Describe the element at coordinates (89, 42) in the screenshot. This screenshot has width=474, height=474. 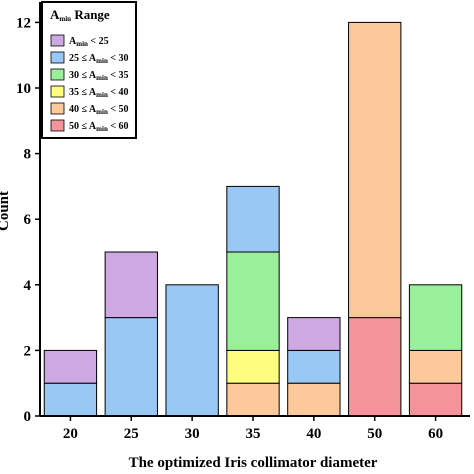
I see `legend-label: Amin < 25` at that location.